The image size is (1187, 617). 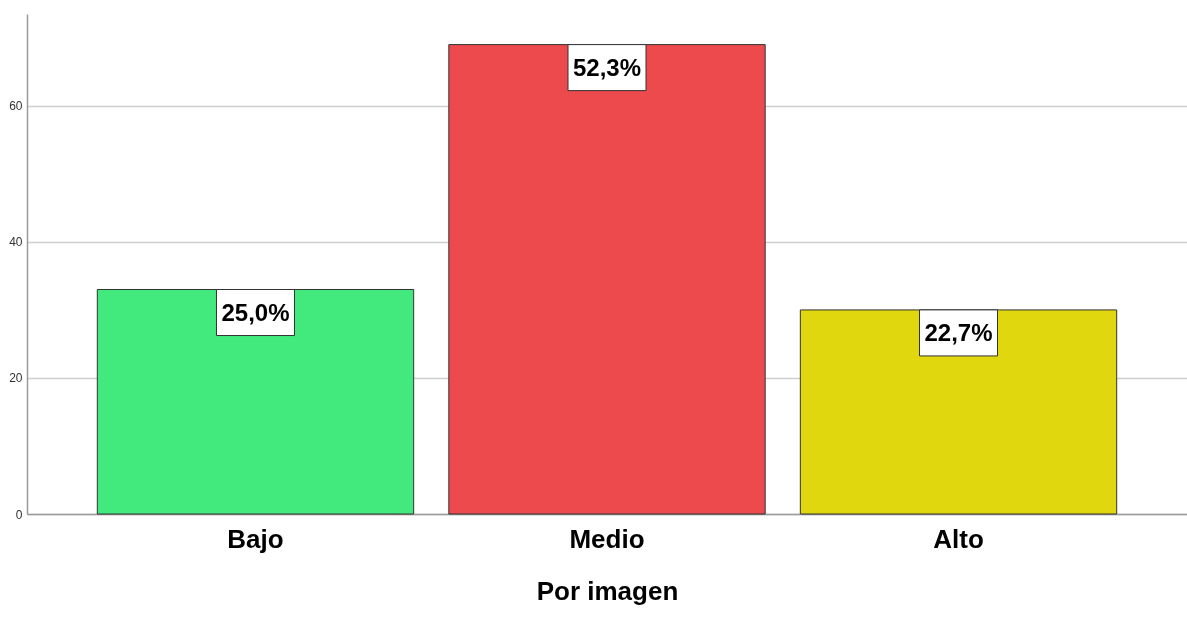 What do you see at coordinates (607, 67) in the screenshot?
I see `annotation: 52,3%` at bounding box center [607, 67].